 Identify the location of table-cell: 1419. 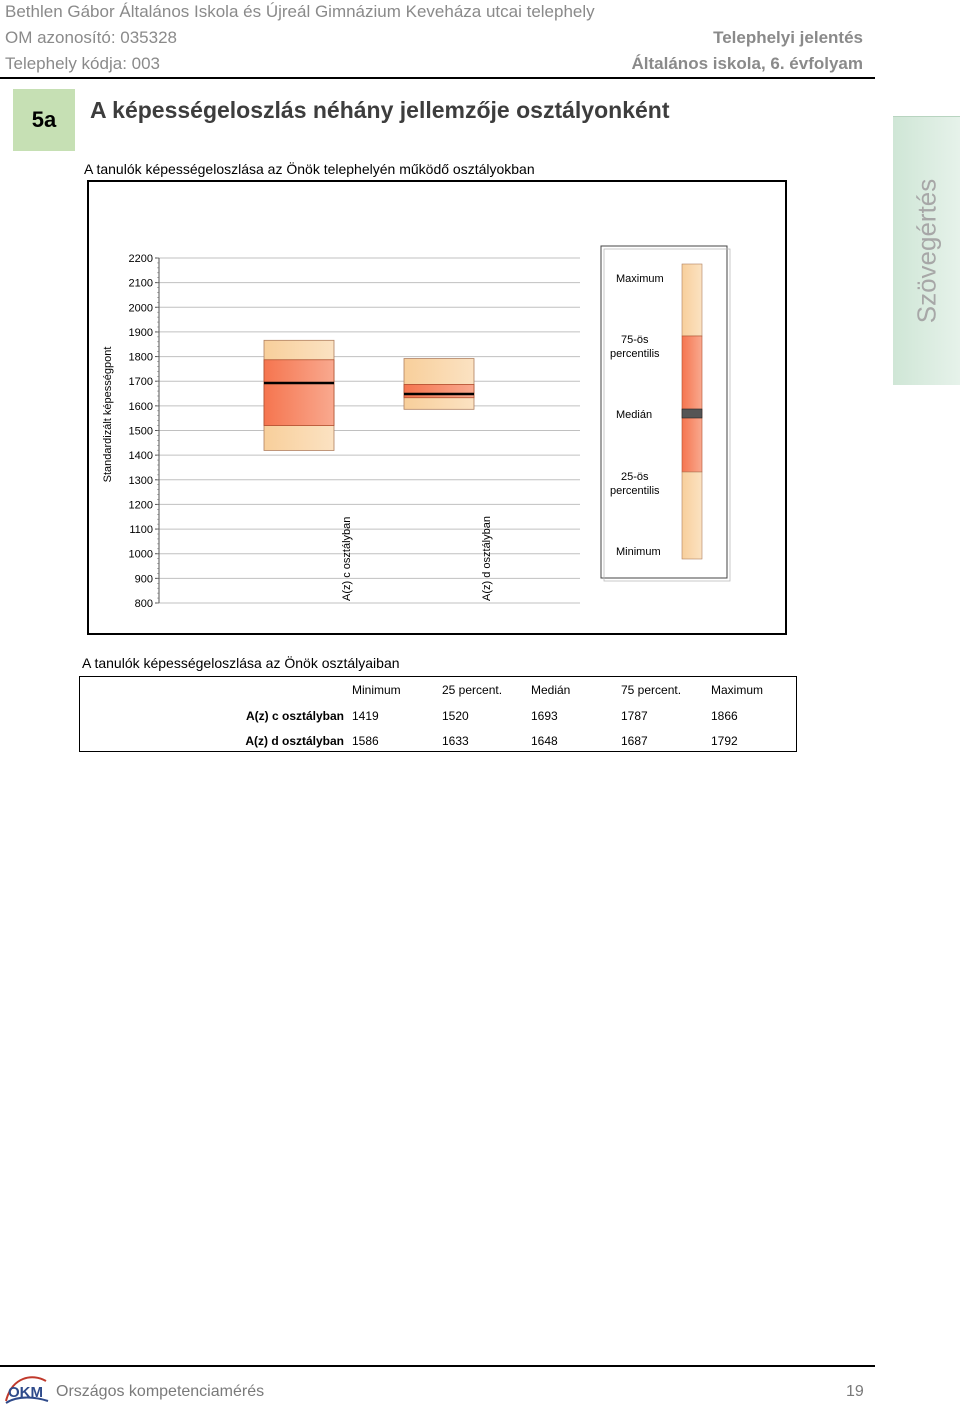
(365, 716).